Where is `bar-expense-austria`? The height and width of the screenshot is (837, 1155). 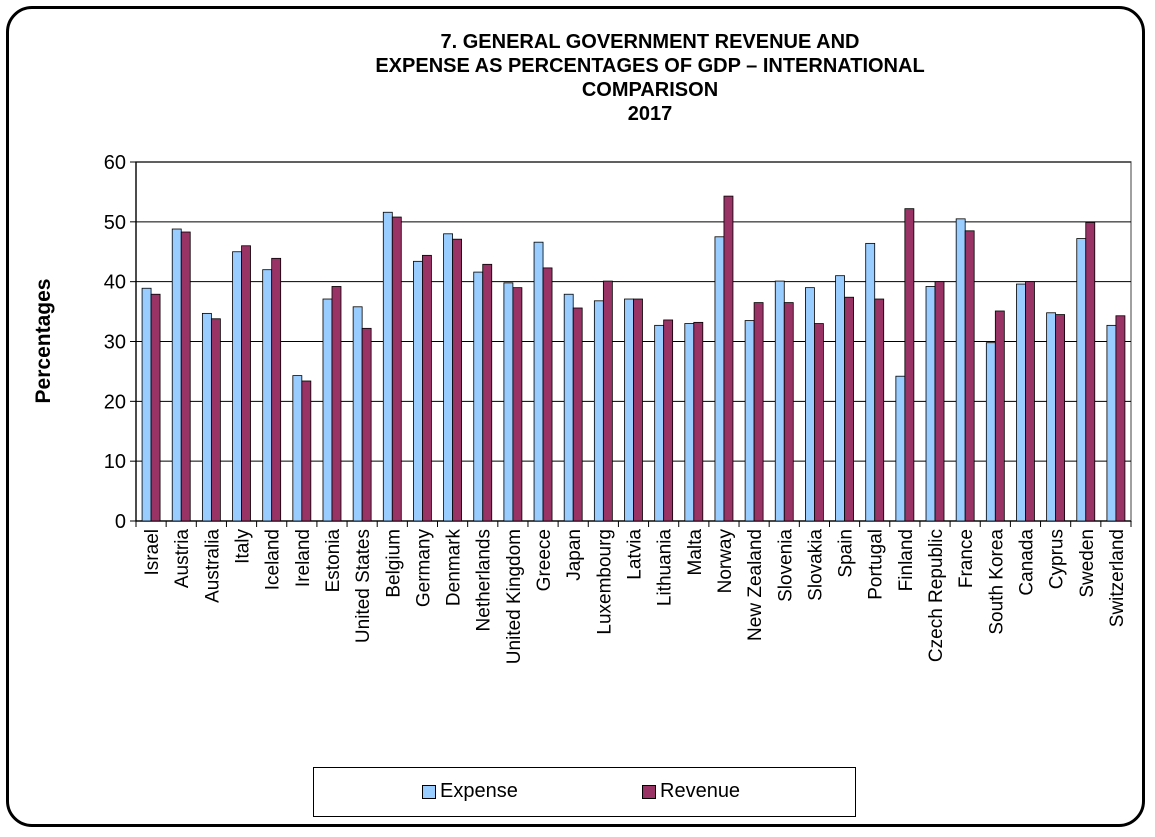
bar-expense-austria is located at coordinates (176, 375).